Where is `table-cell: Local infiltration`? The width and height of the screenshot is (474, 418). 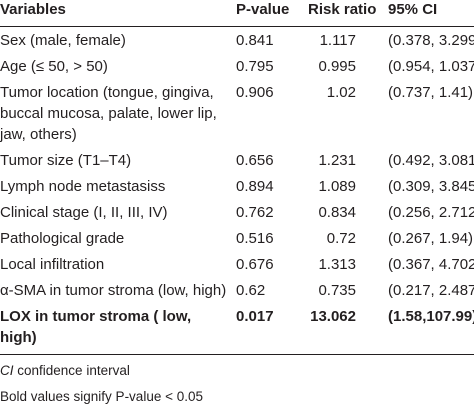
table-cell: Local infiltration is located at coordinates (52, 264).